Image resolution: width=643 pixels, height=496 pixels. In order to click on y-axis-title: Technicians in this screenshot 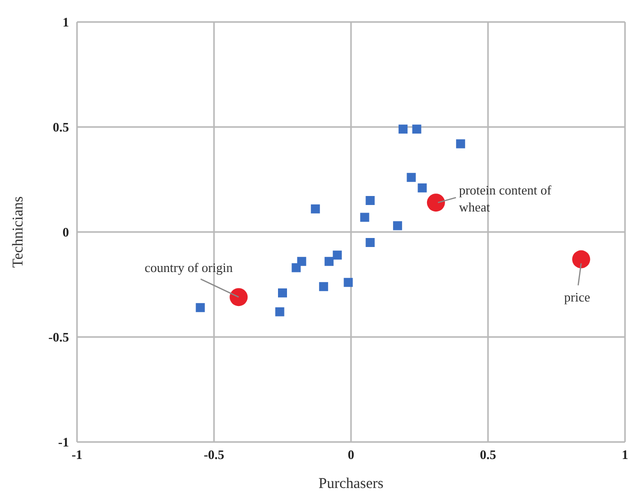, I will do `click(18, 232)`.